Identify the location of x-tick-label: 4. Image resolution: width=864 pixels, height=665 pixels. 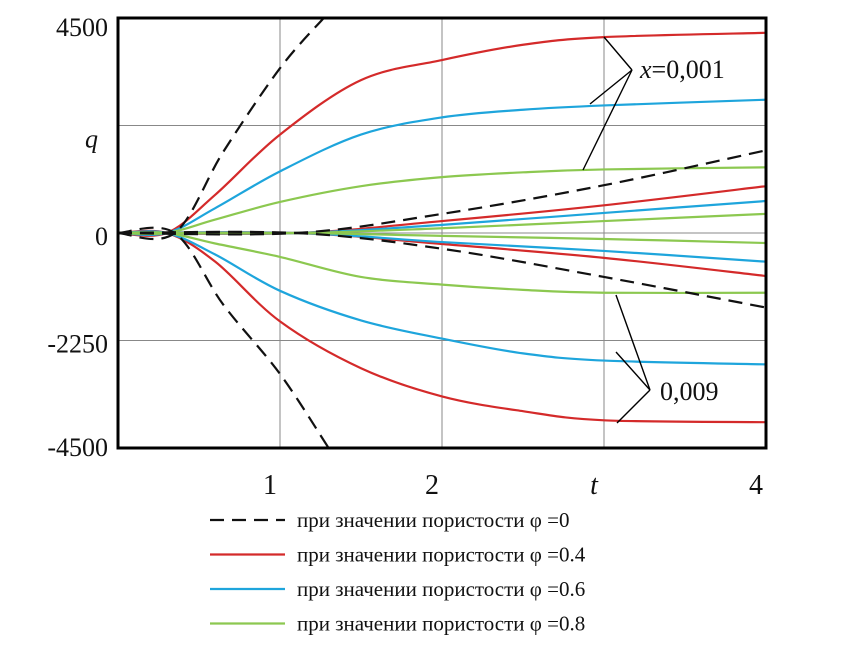
(756, 485).